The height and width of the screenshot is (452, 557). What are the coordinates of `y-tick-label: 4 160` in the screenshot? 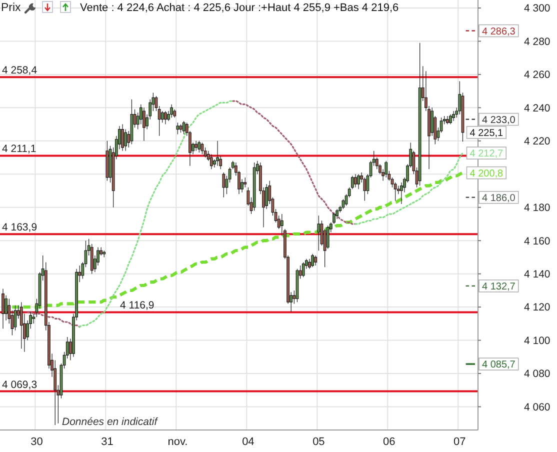 It's located at (537, 241).